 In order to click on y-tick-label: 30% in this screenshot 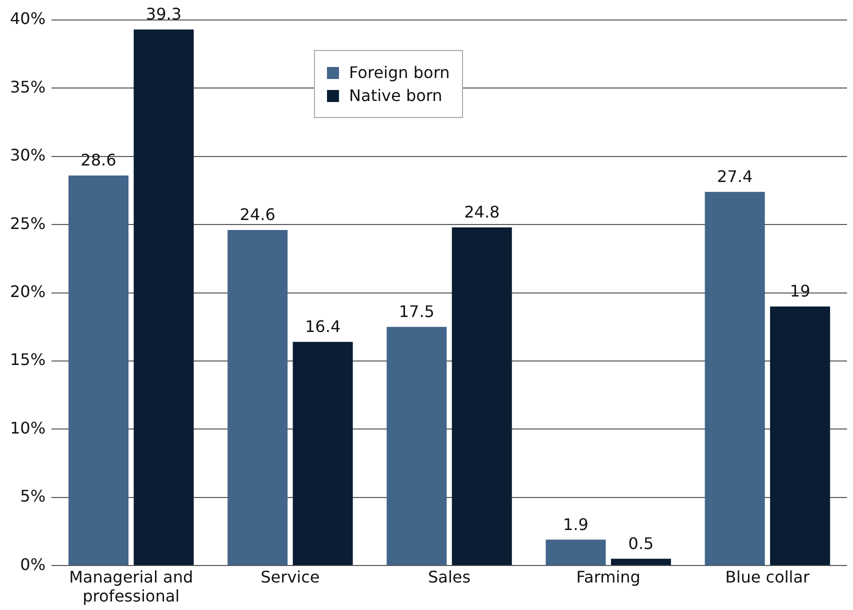, I will do `click(28, 155)`.